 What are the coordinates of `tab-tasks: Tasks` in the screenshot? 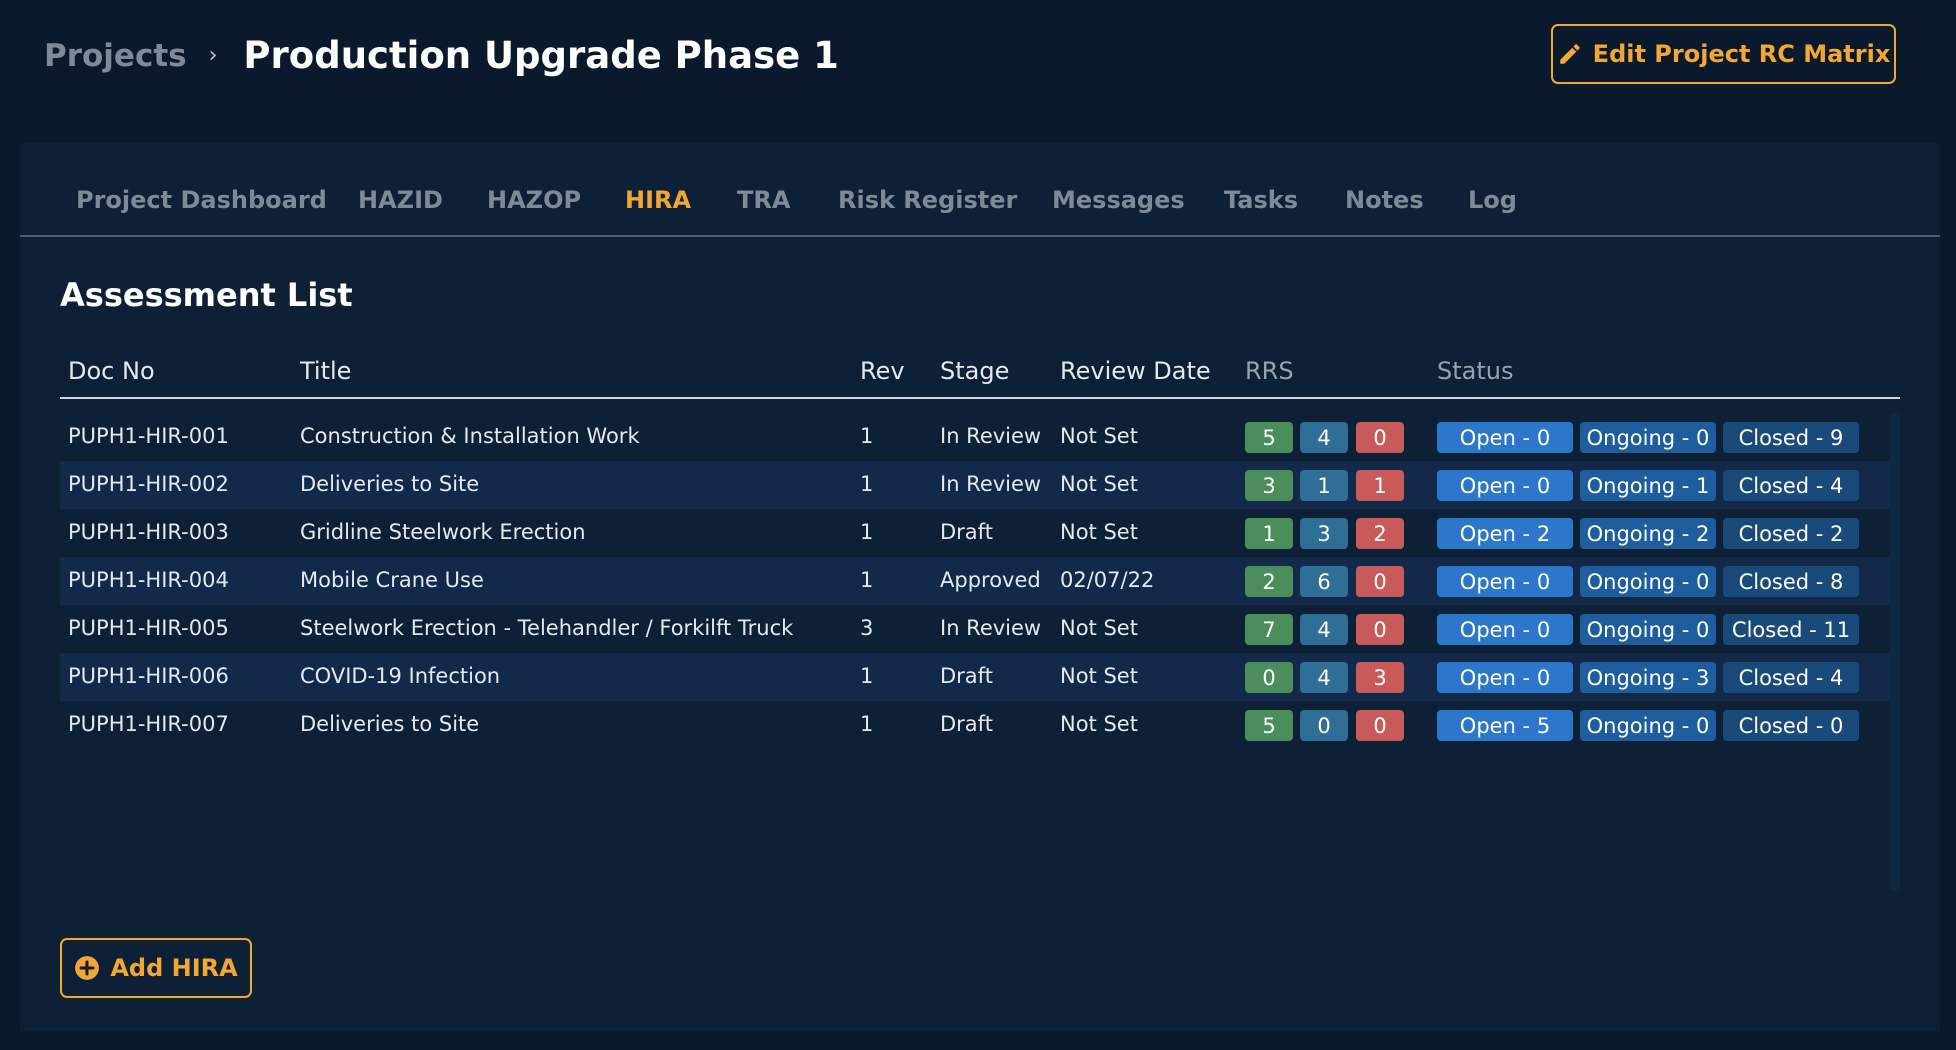 It's located at (1261, 200).